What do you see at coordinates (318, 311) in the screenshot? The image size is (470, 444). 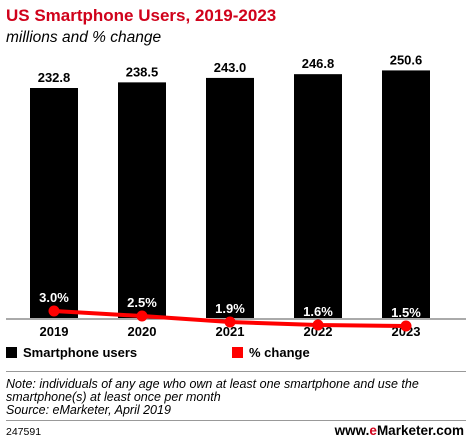 I see `percent-change-label: 1.6%` at bounding box center [318, 311].